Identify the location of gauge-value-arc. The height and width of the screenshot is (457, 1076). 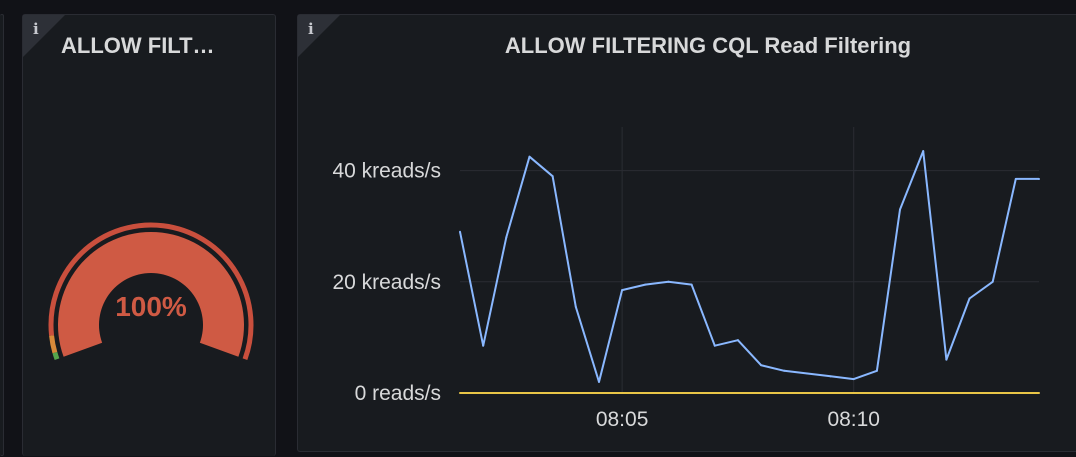
(151, 294).